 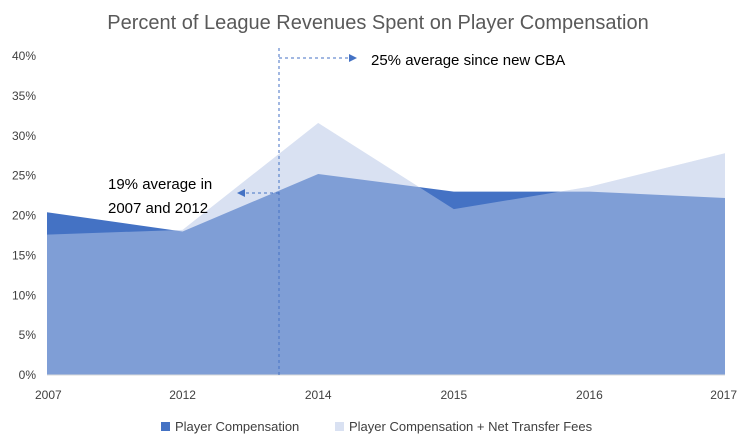 I want to click on legend-item-player-compensation: Player Compensation, so click(x=237, y=426).